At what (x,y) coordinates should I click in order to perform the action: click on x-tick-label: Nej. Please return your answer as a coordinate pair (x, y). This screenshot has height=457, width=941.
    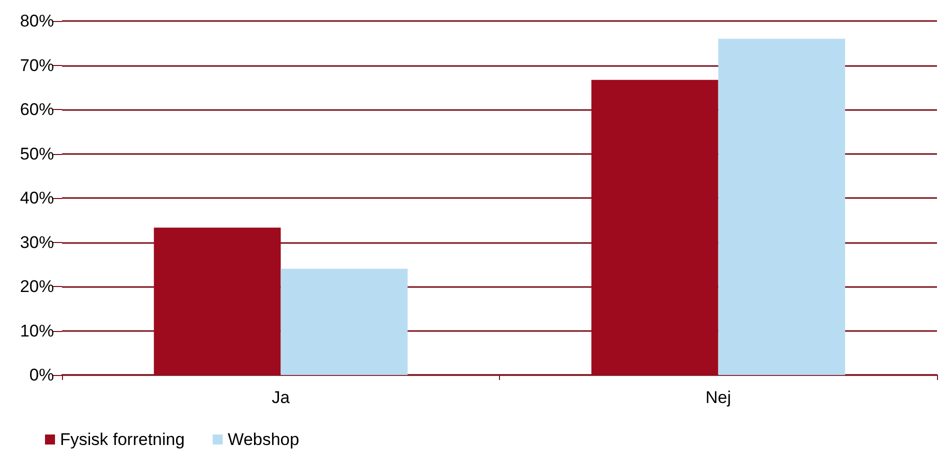
    Looking at the image, I should click on (718, 397).